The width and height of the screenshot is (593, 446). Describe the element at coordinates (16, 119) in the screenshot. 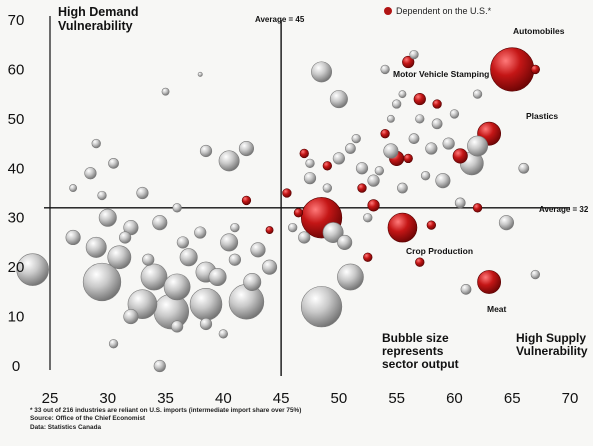

I see `y-tick-label: 50` at that location.